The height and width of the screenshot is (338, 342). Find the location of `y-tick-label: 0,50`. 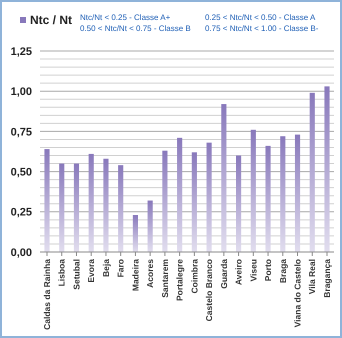

y-tick-label: 0,50 is located at coordinates (21, 172).